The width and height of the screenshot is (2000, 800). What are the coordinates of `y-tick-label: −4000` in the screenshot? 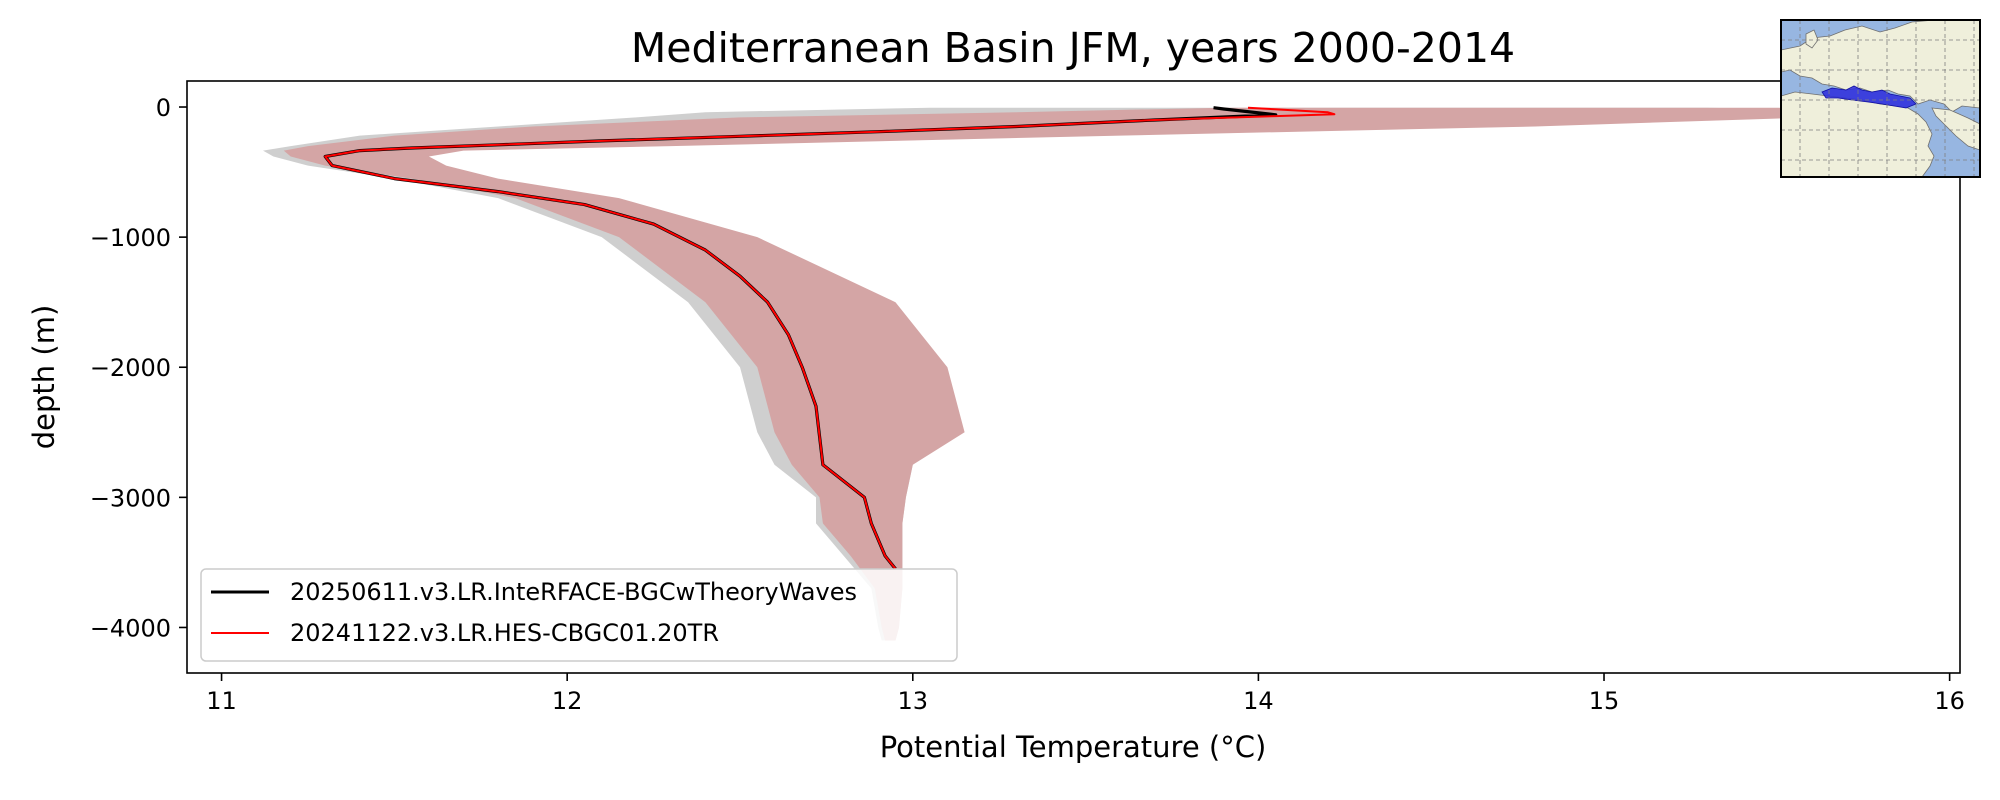 It's located at (130, 628).